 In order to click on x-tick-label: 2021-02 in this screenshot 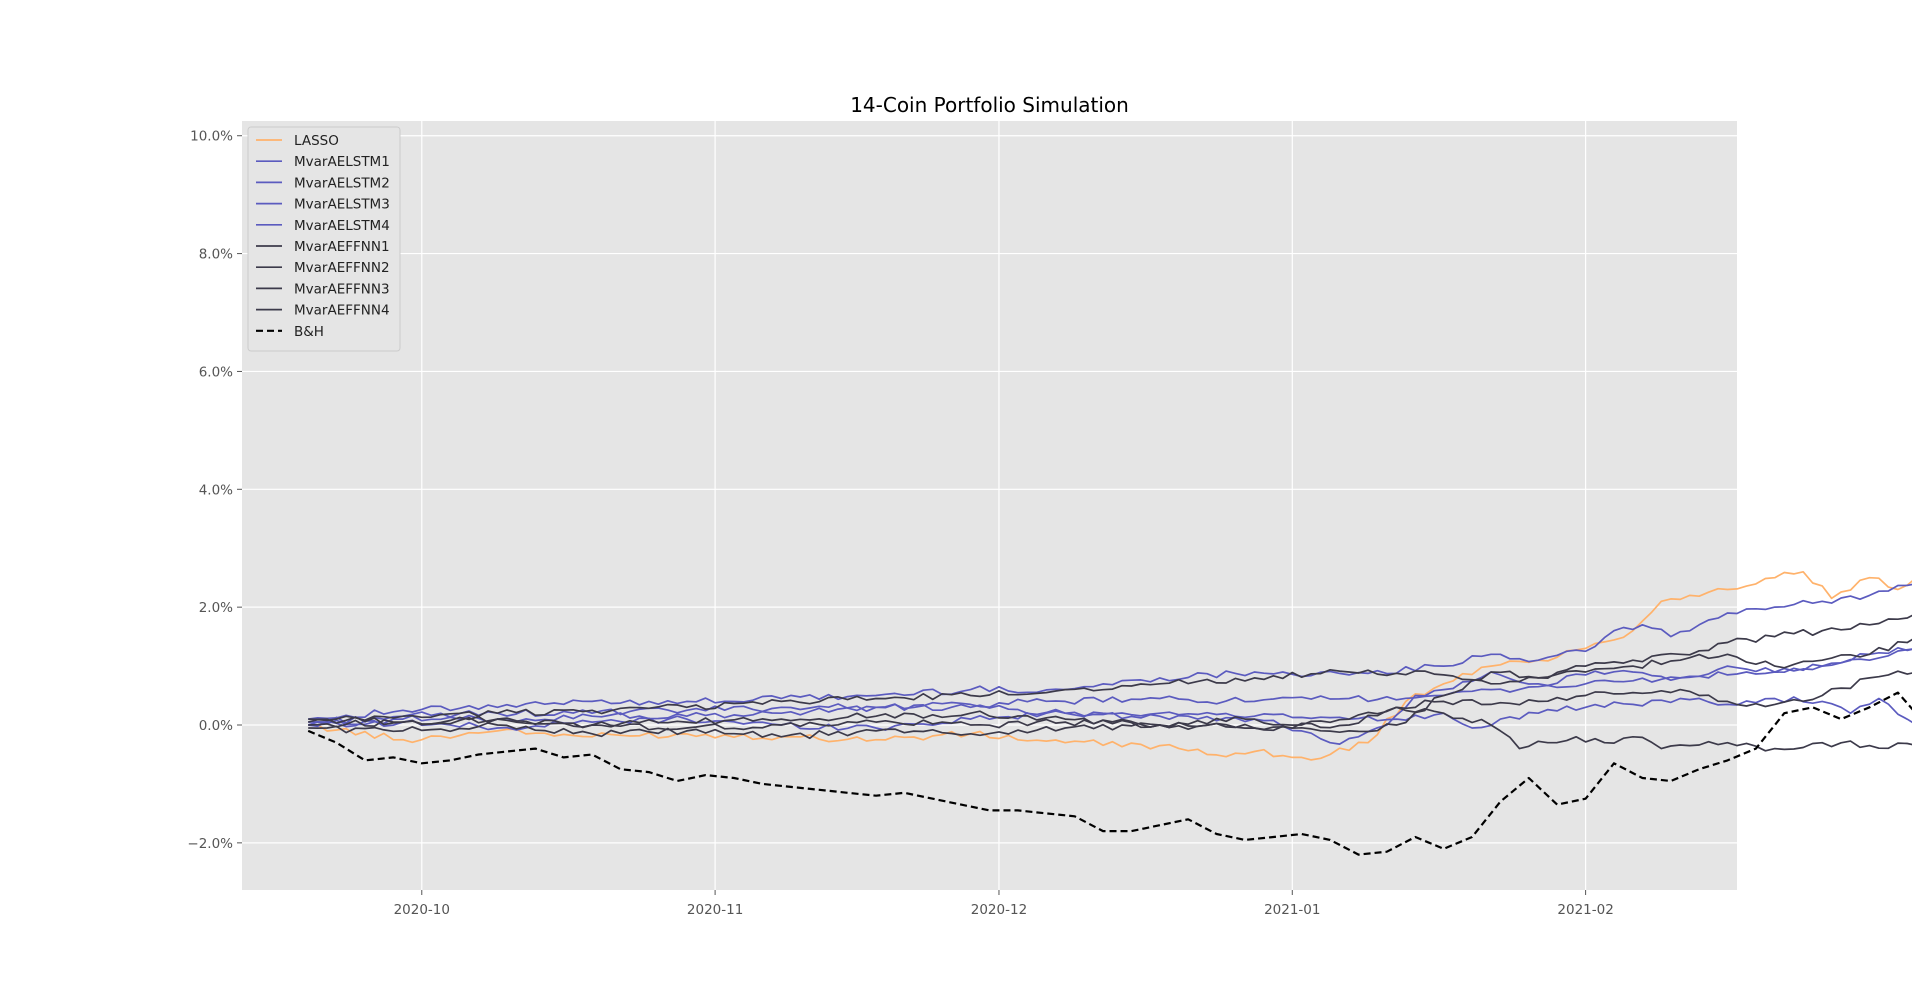, I will do `click(1585, 910)`.